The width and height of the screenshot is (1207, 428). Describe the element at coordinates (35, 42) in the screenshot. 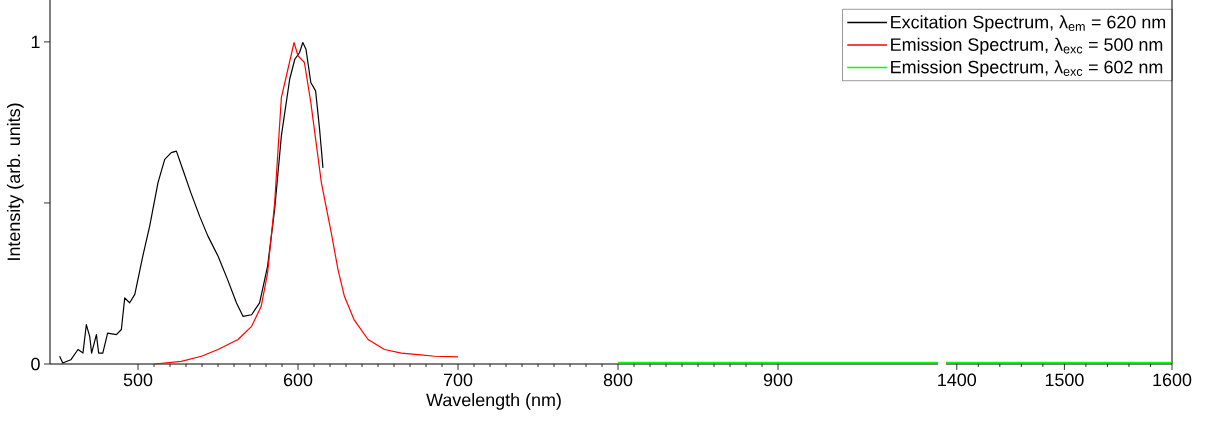

I see `y-tick-label: 1` at that location.